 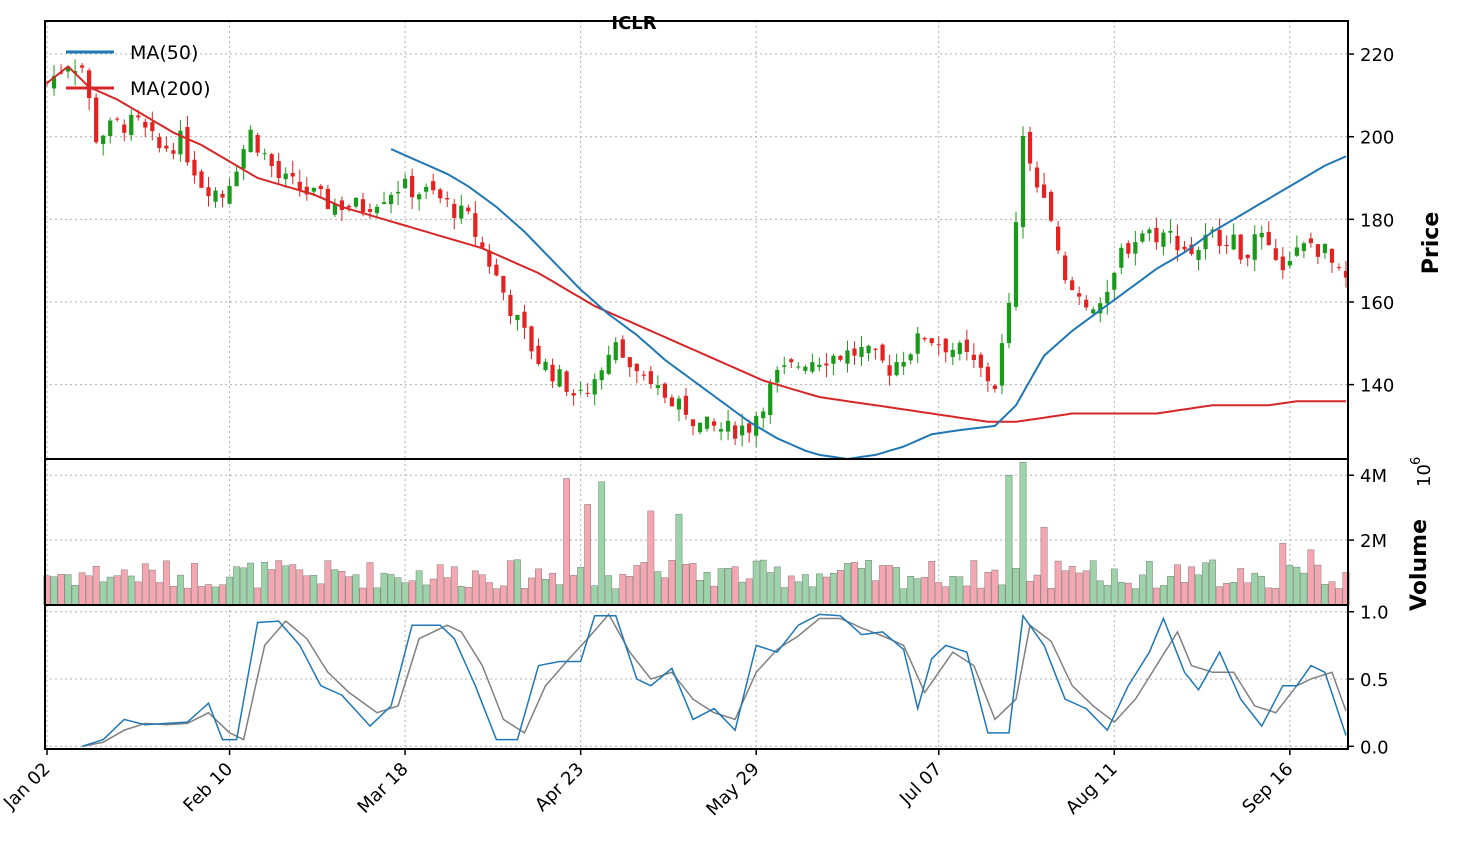 I want to click on price-tick-label-0: 140, so click(x=1377, y=386).